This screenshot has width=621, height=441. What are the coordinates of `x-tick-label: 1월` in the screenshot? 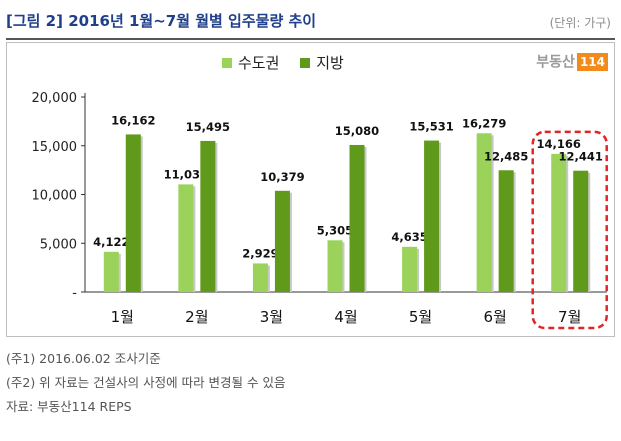 It's located at (122, 317).